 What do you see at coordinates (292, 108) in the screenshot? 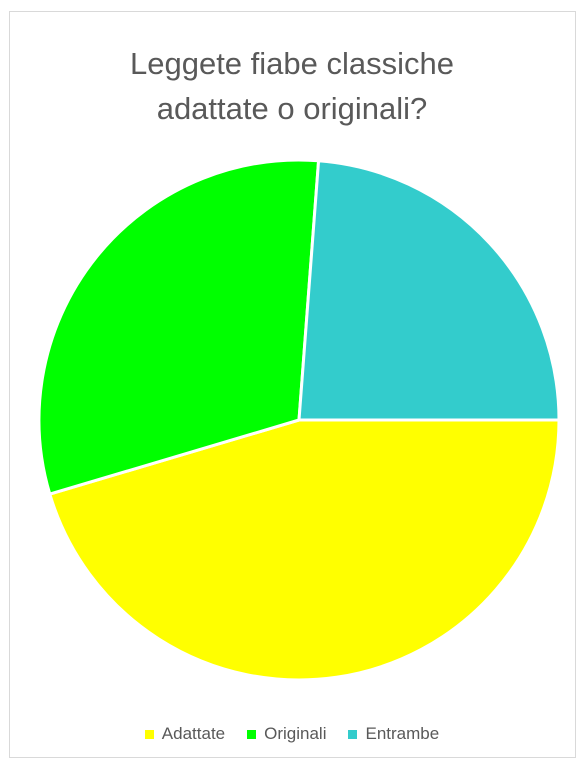
I see `chart-title-line-2: adattate o originali?` at bounding box center [292, 108].